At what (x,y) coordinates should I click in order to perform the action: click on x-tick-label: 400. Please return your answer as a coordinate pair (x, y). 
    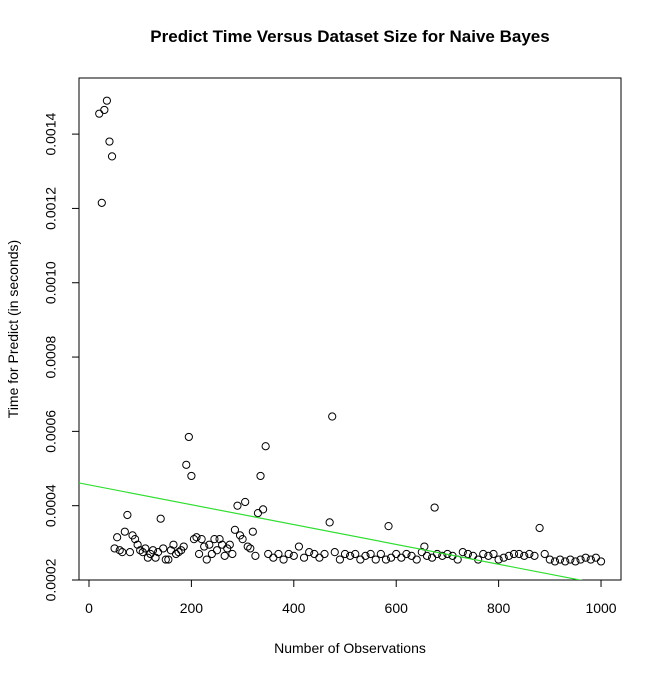
    Looking at the image, I should click on (294, 608).